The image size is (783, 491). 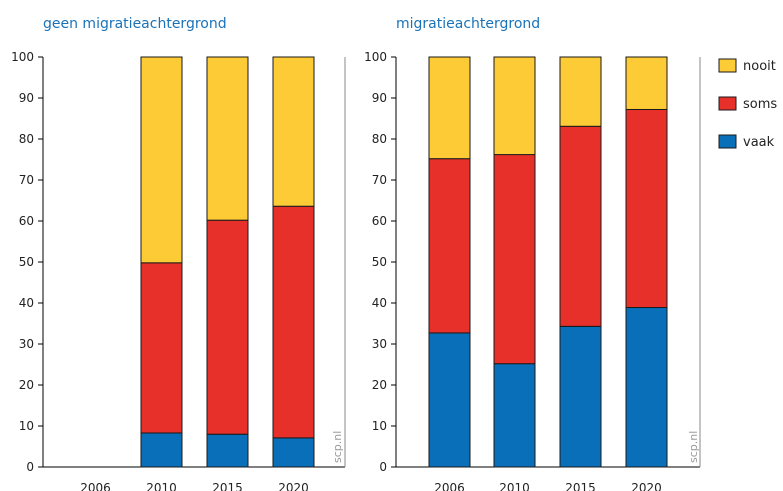 What do you see at coordinates (135, 24) in the screenshot?
I see `panel-title: geen migratieachtergrond` at bounding box center [135, 24].